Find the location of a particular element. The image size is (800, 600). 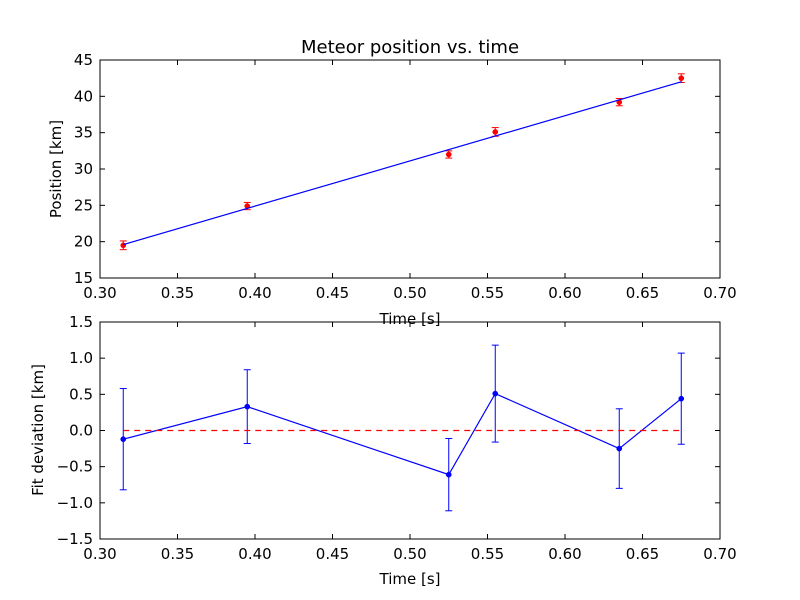

deviation-line is located at coordinates (402, 434).